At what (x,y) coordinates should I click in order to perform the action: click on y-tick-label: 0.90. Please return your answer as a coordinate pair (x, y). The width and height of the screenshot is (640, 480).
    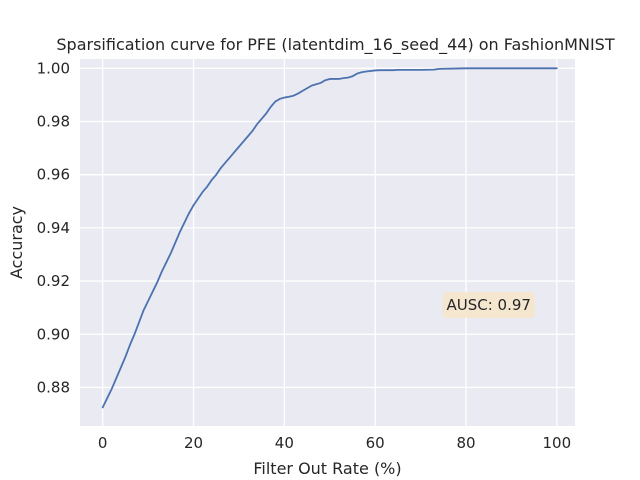
    Looking at the image, I should click on (53, 334).